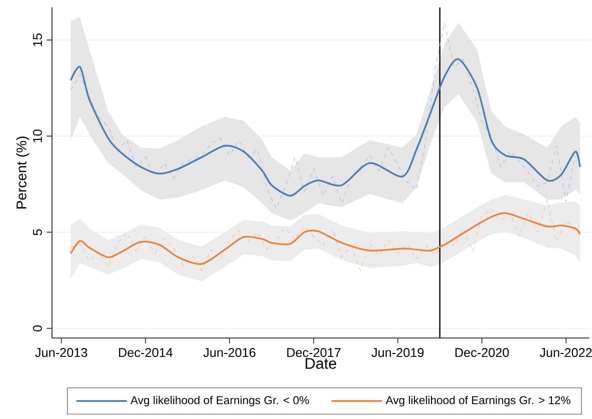 The height and width of the screenshot is (419, 592). I want to click on y-tick-label: 10, so click(37, 136).